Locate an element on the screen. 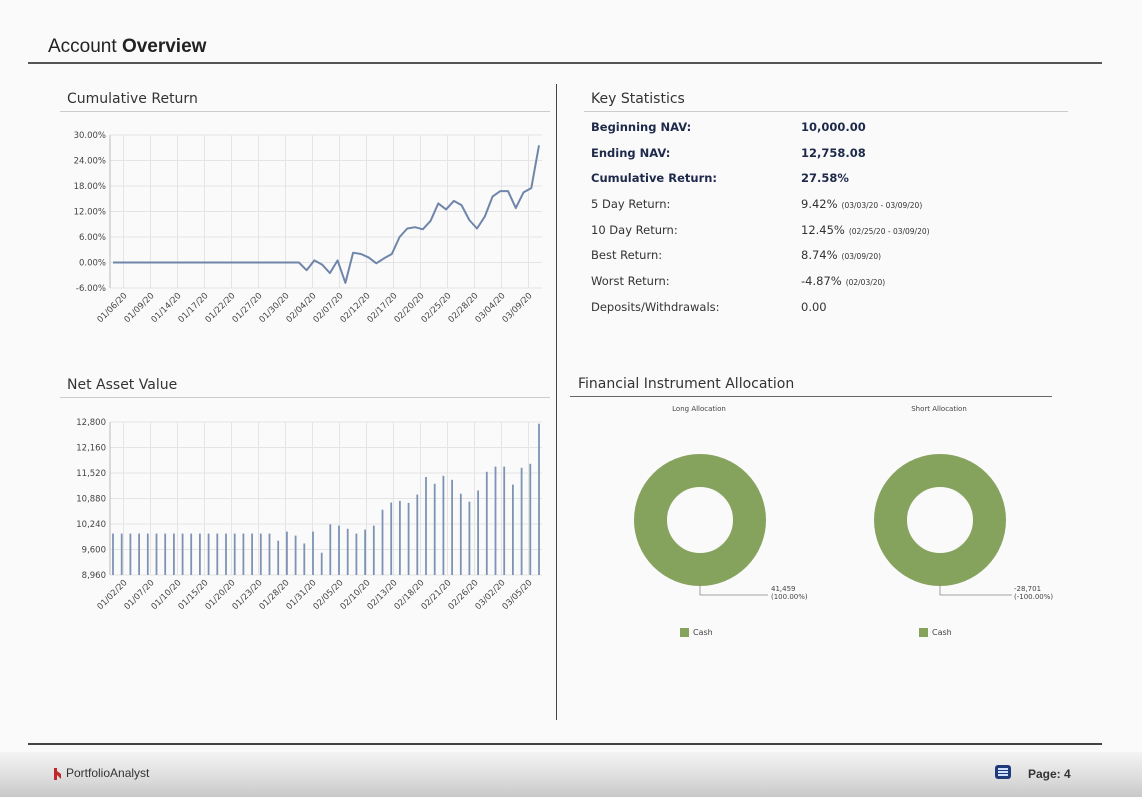 The width and height of the screenshot is (1142, 797). long-allocation-title: Long Allocation is located at coordinates (699, 409).